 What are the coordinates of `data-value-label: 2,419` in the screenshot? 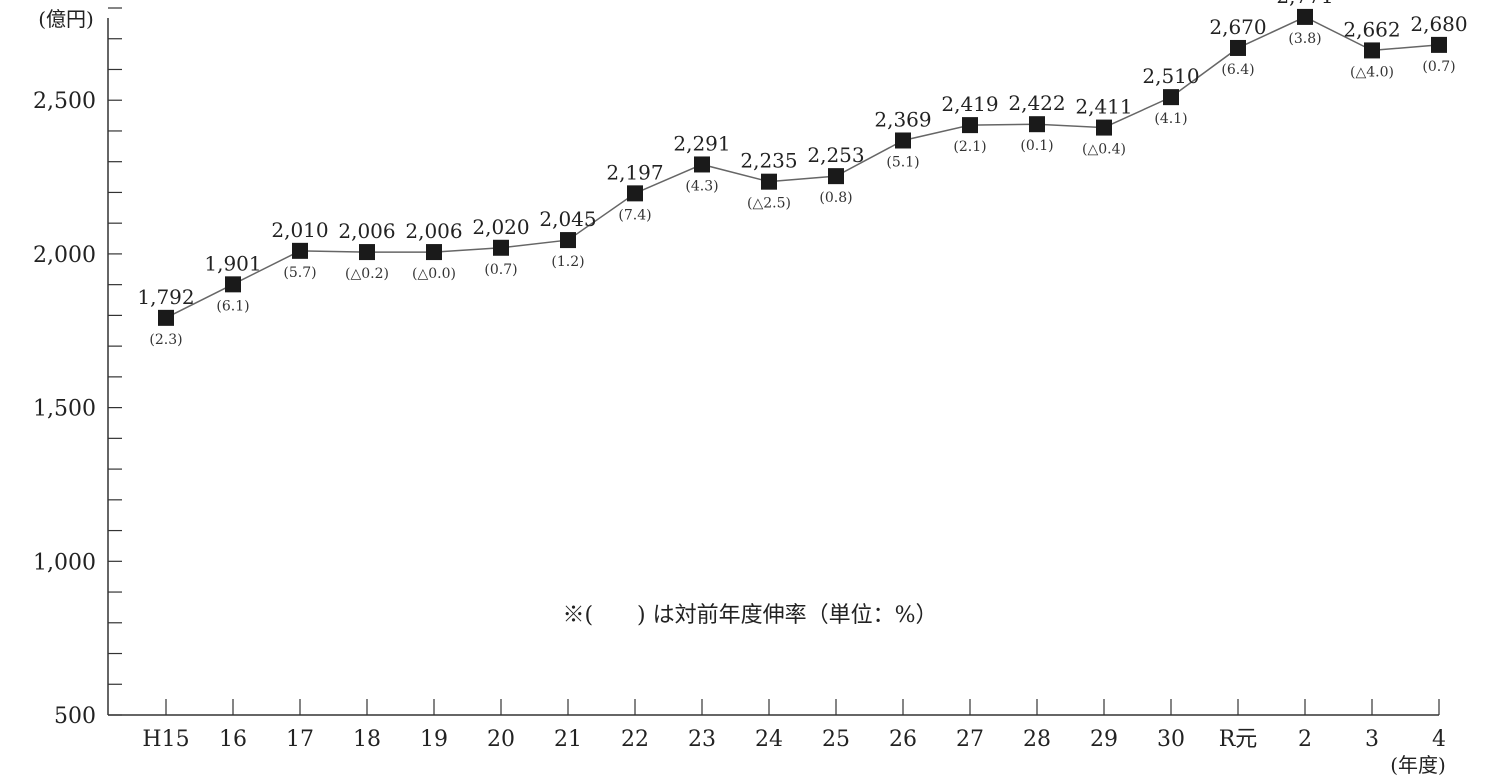 It's located at (969, 104).